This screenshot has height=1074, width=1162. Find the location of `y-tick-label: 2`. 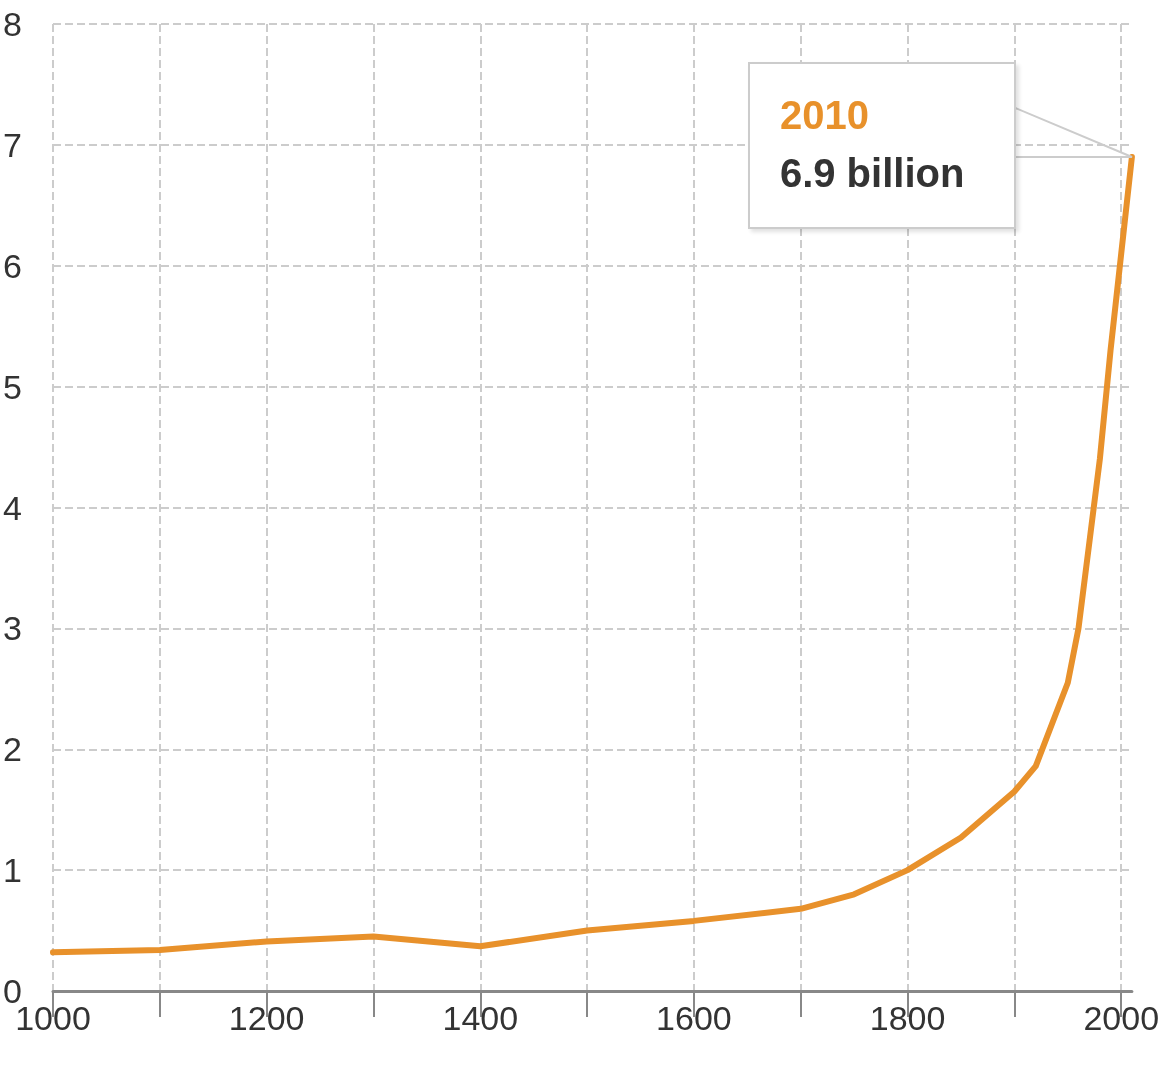

y-tick-label: 2 is located at coordinates (12, 749).